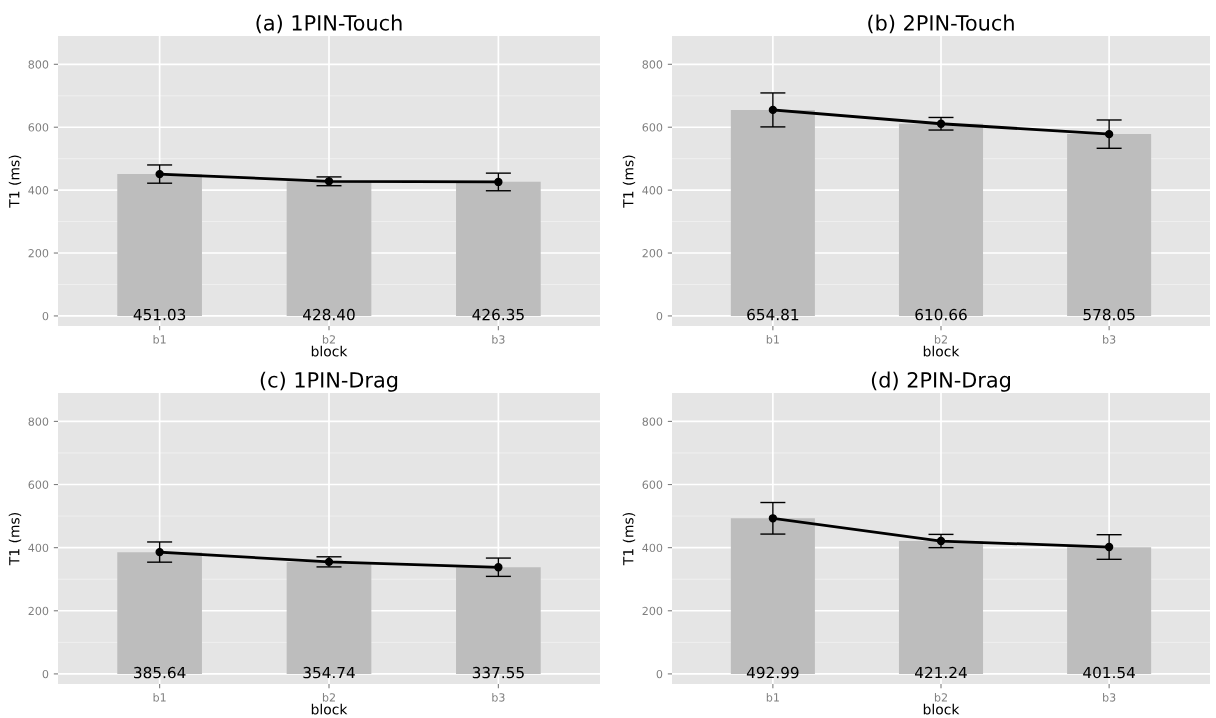 Image resolution: width=1216 pixels, height=718 pixels. I want to click on data-label: 451.03, so click(159, 314).